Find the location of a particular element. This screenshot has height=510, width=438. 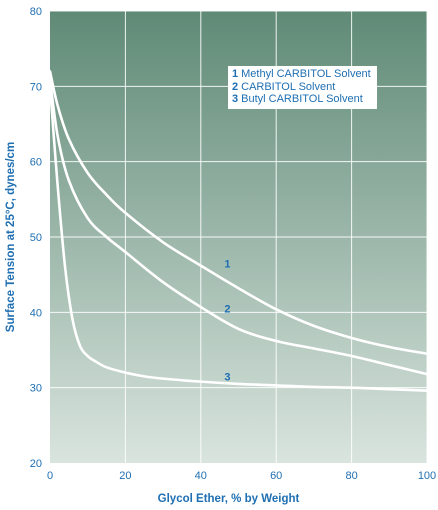

y-tick-label-30: 30 is located at coordinates (36, 389).